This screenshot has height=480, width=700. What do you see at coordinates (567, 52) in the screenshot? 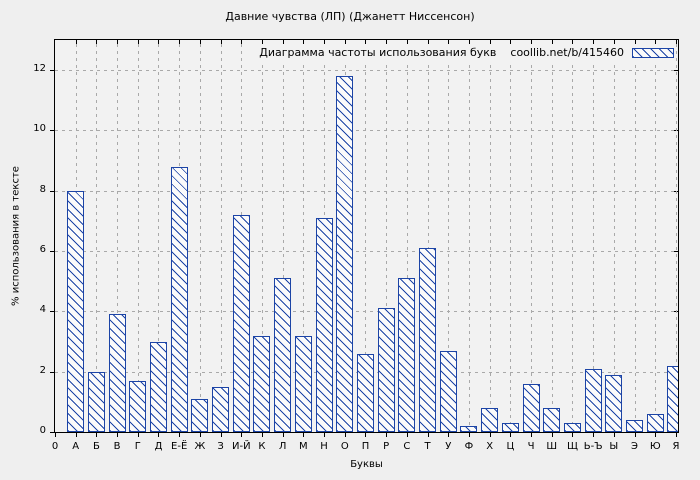
I see `legend-source-label: coollib.net/b/415460` at bounding box center [567, 52].